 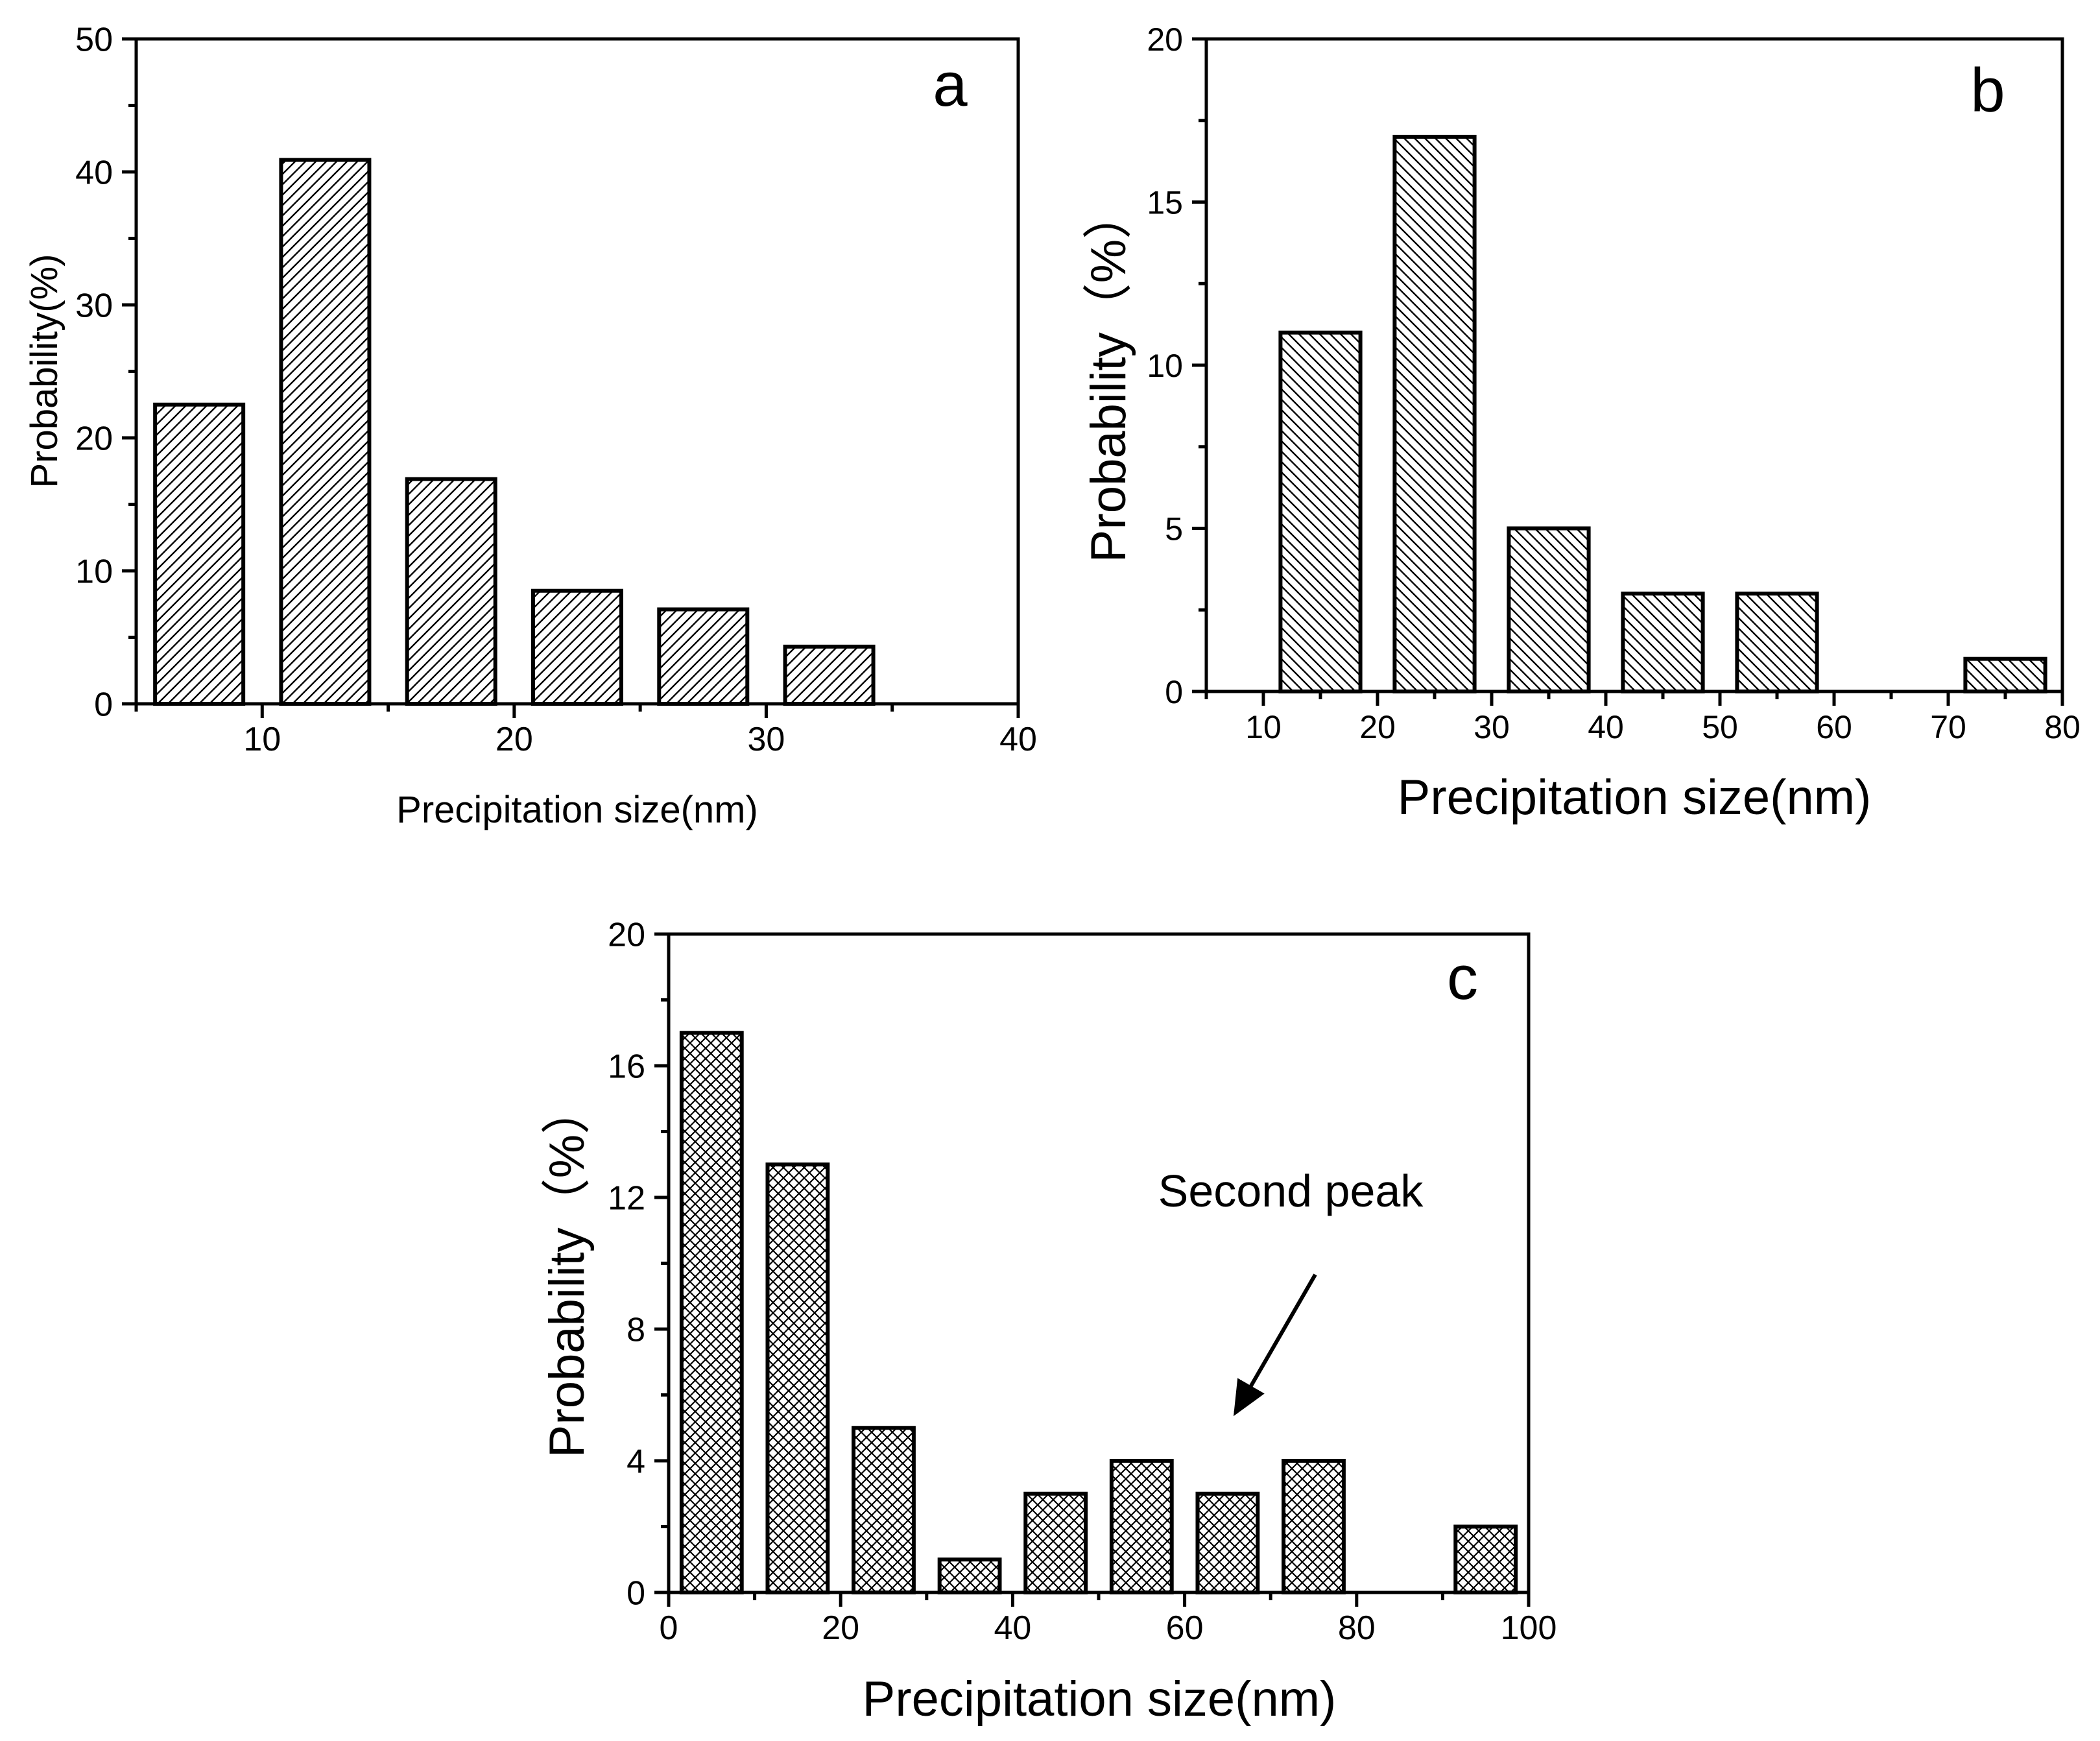 What do you see at coordinates (669, 1628) in the screenshot?
I see `x-tick-label: 0` at bounding box center [669, 1628].